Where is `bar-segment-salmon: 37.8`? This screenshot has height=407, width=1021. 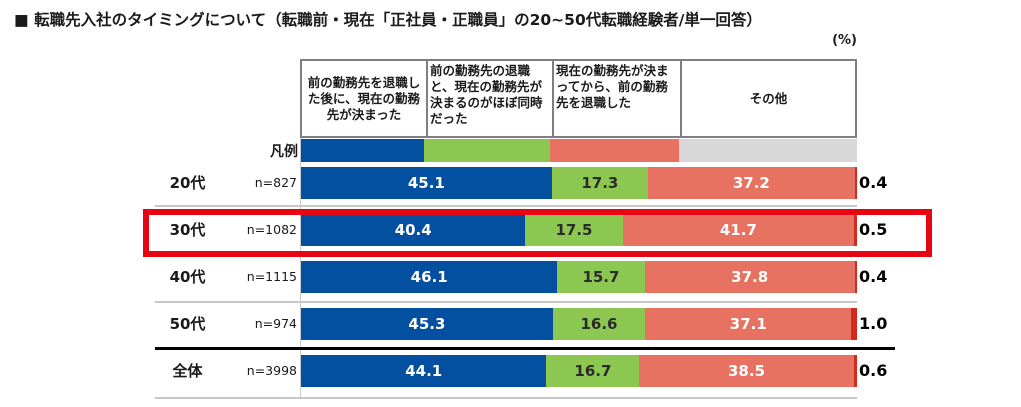 bar-segment-salmon: 37.8 is located at coordinates (749, 277).